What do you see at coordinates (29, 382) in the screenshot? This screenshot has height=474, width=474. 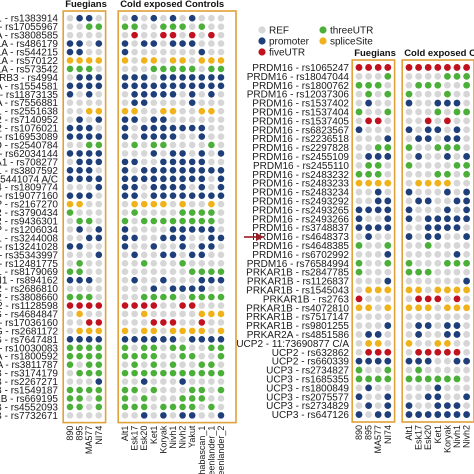 I see `row-label: 1B - rs2267271` at bounding box center [29, 382].